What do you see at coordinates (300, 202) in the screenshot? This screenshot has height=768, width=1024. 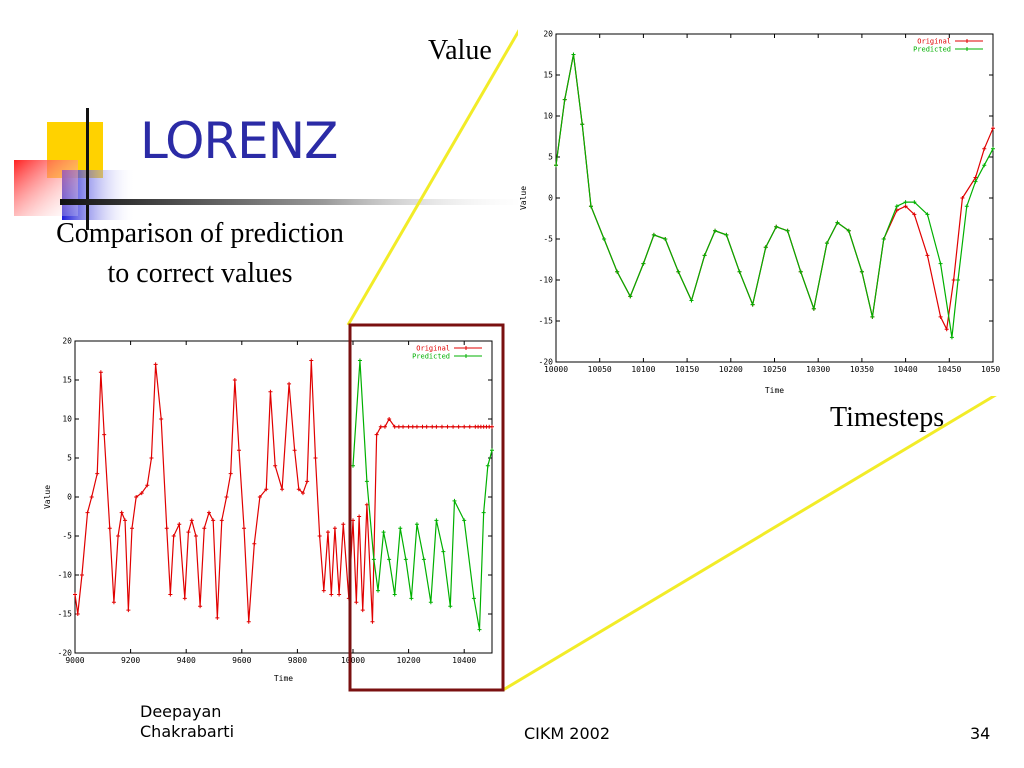 I see `title-underline-bar` at bounding box center [300, 202].